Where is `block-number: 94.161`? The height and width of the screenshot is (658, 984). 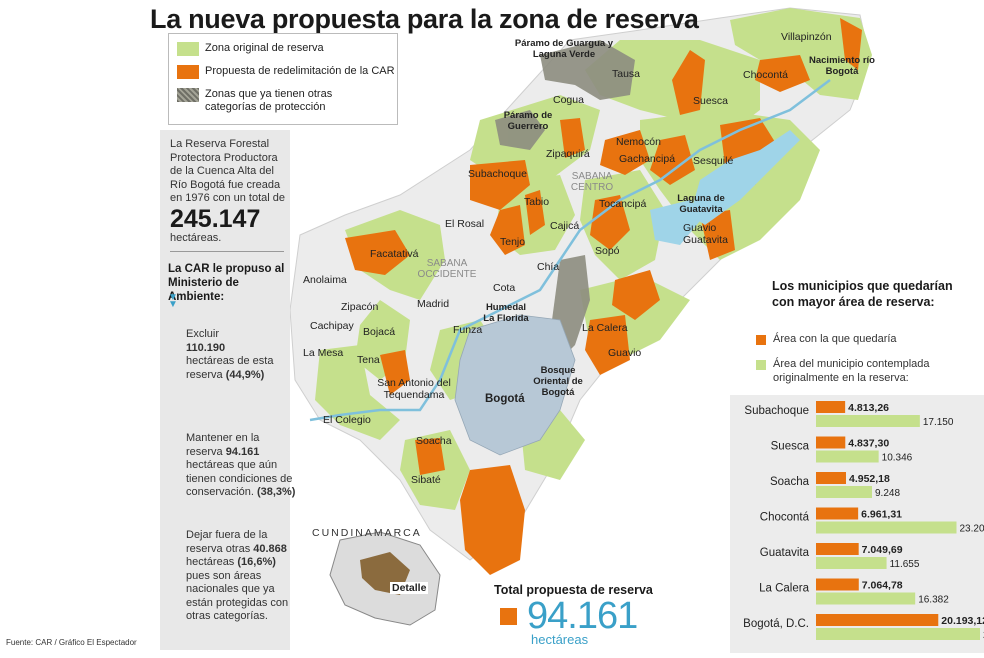
block-number: 94.161 is located at coordinates (242, 451).